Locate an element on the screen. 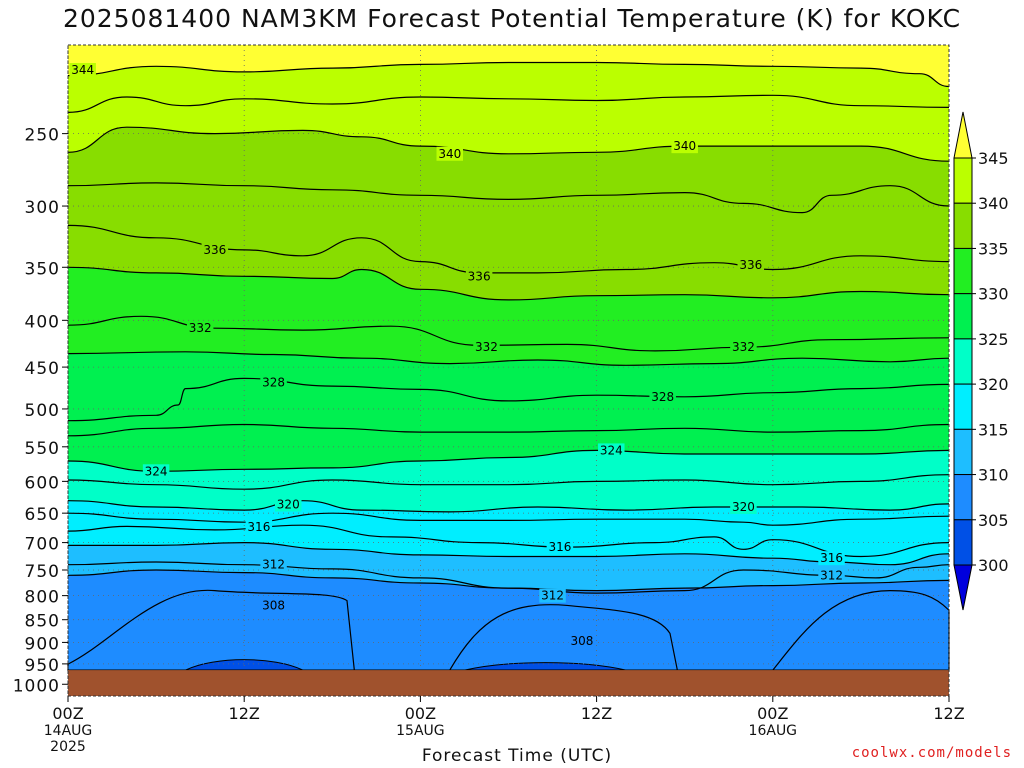 This screenshot has width=1024, height=768. contour-label: 328 is located at coordinates (662, 396).